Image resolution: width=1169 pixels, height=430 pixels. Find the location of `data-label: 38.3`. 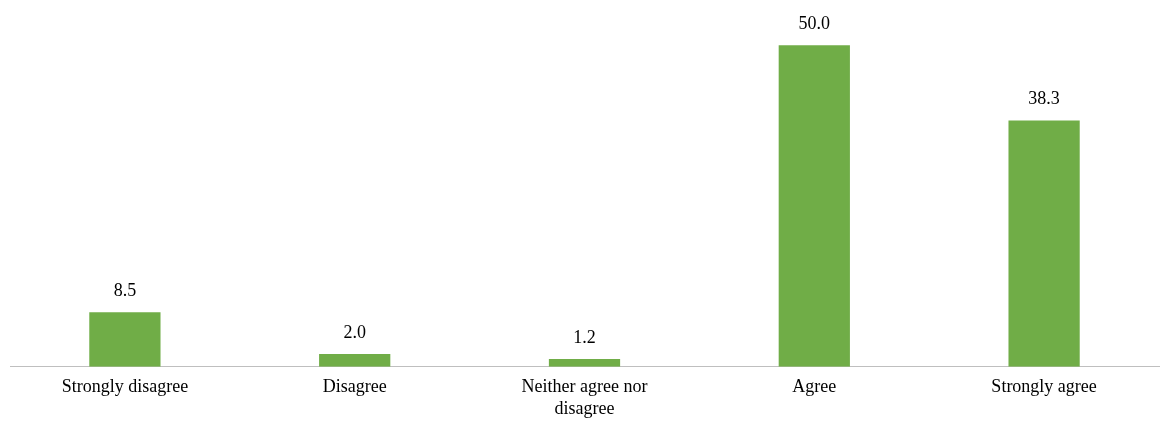

data-label: 38.3 is located at coordinates (1044, 98).